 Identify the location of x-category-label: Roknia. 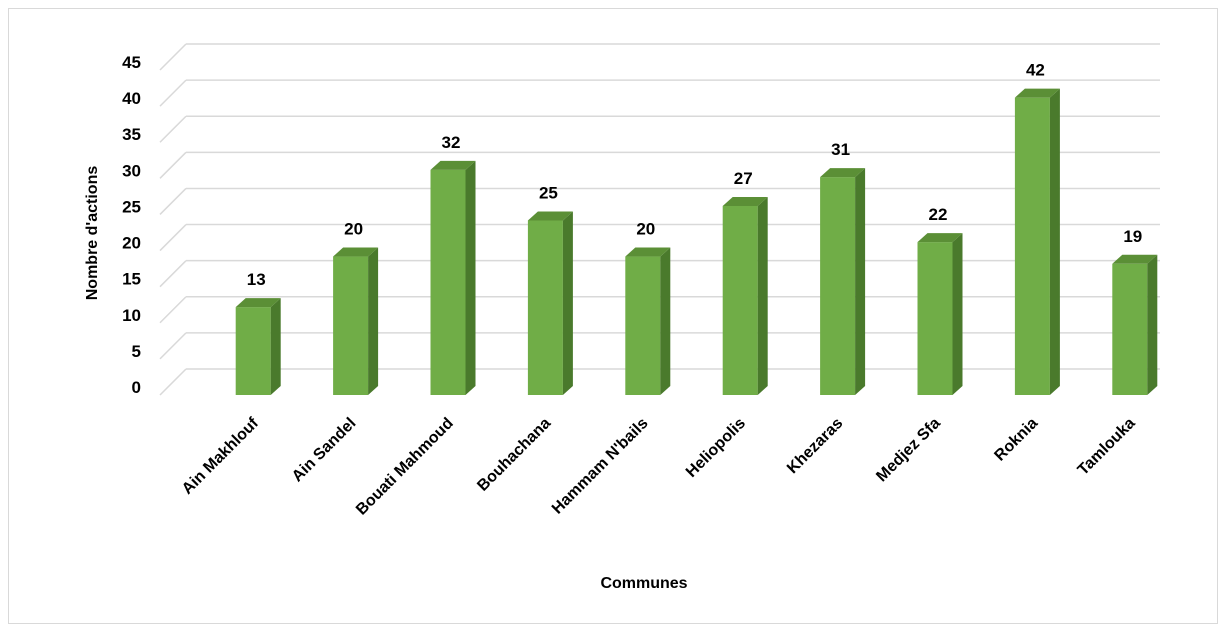
(1016, 440).